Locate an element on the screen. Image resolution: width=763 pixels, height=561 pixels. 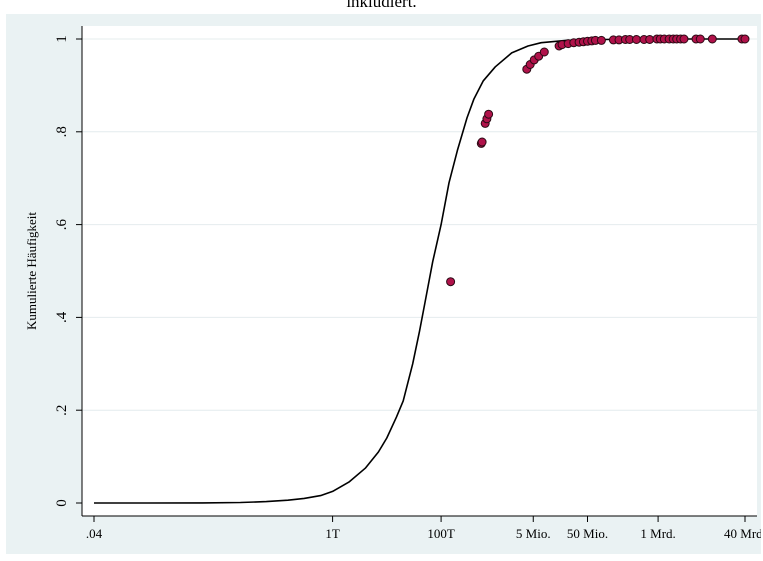
y-axis-title: Kumulierte Häufigkeit is located at coordinates (31, 271).